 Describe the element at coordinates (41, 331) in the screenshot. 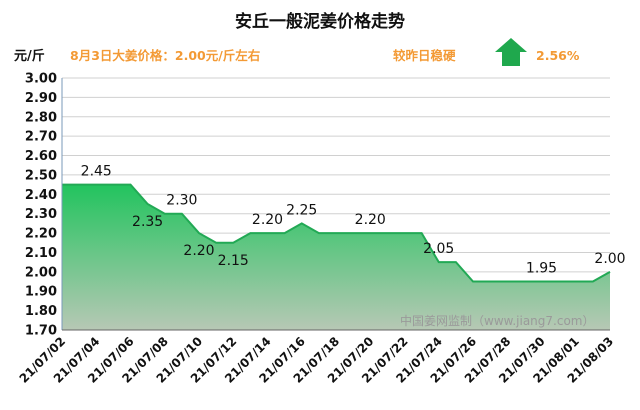

I see `y-tick-label: 1.70` at that location.